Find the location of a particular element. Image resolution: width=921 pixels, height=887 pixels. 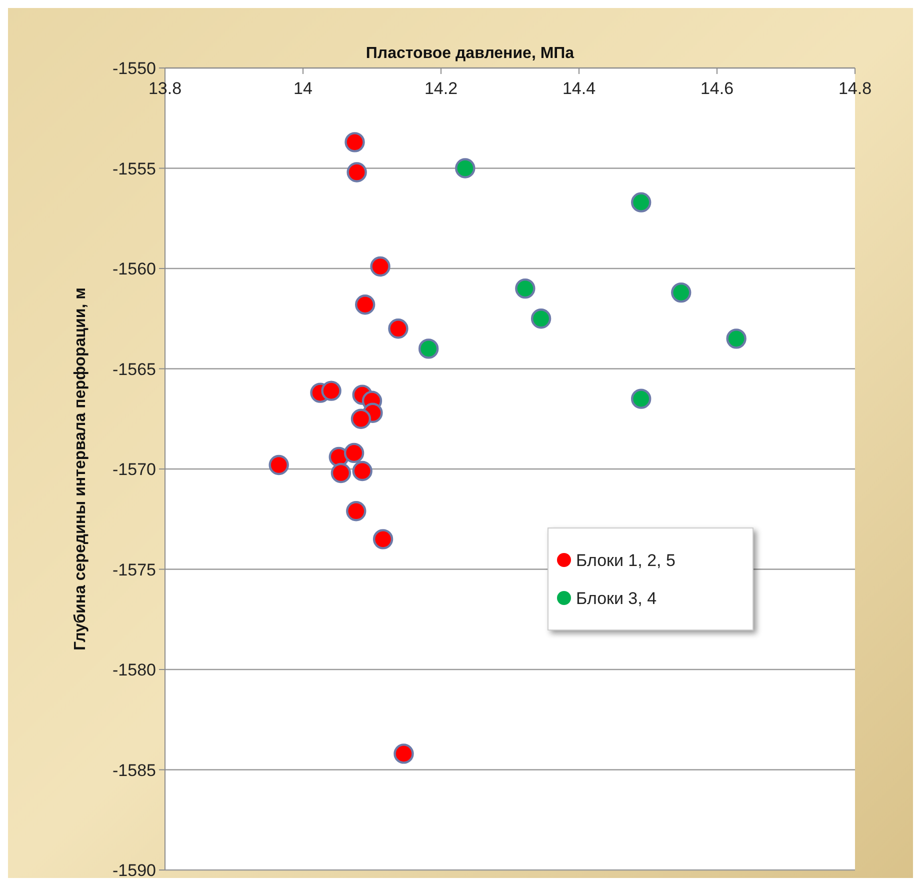

x-tick-label: 14.6 is located at coordinates (717, 88).